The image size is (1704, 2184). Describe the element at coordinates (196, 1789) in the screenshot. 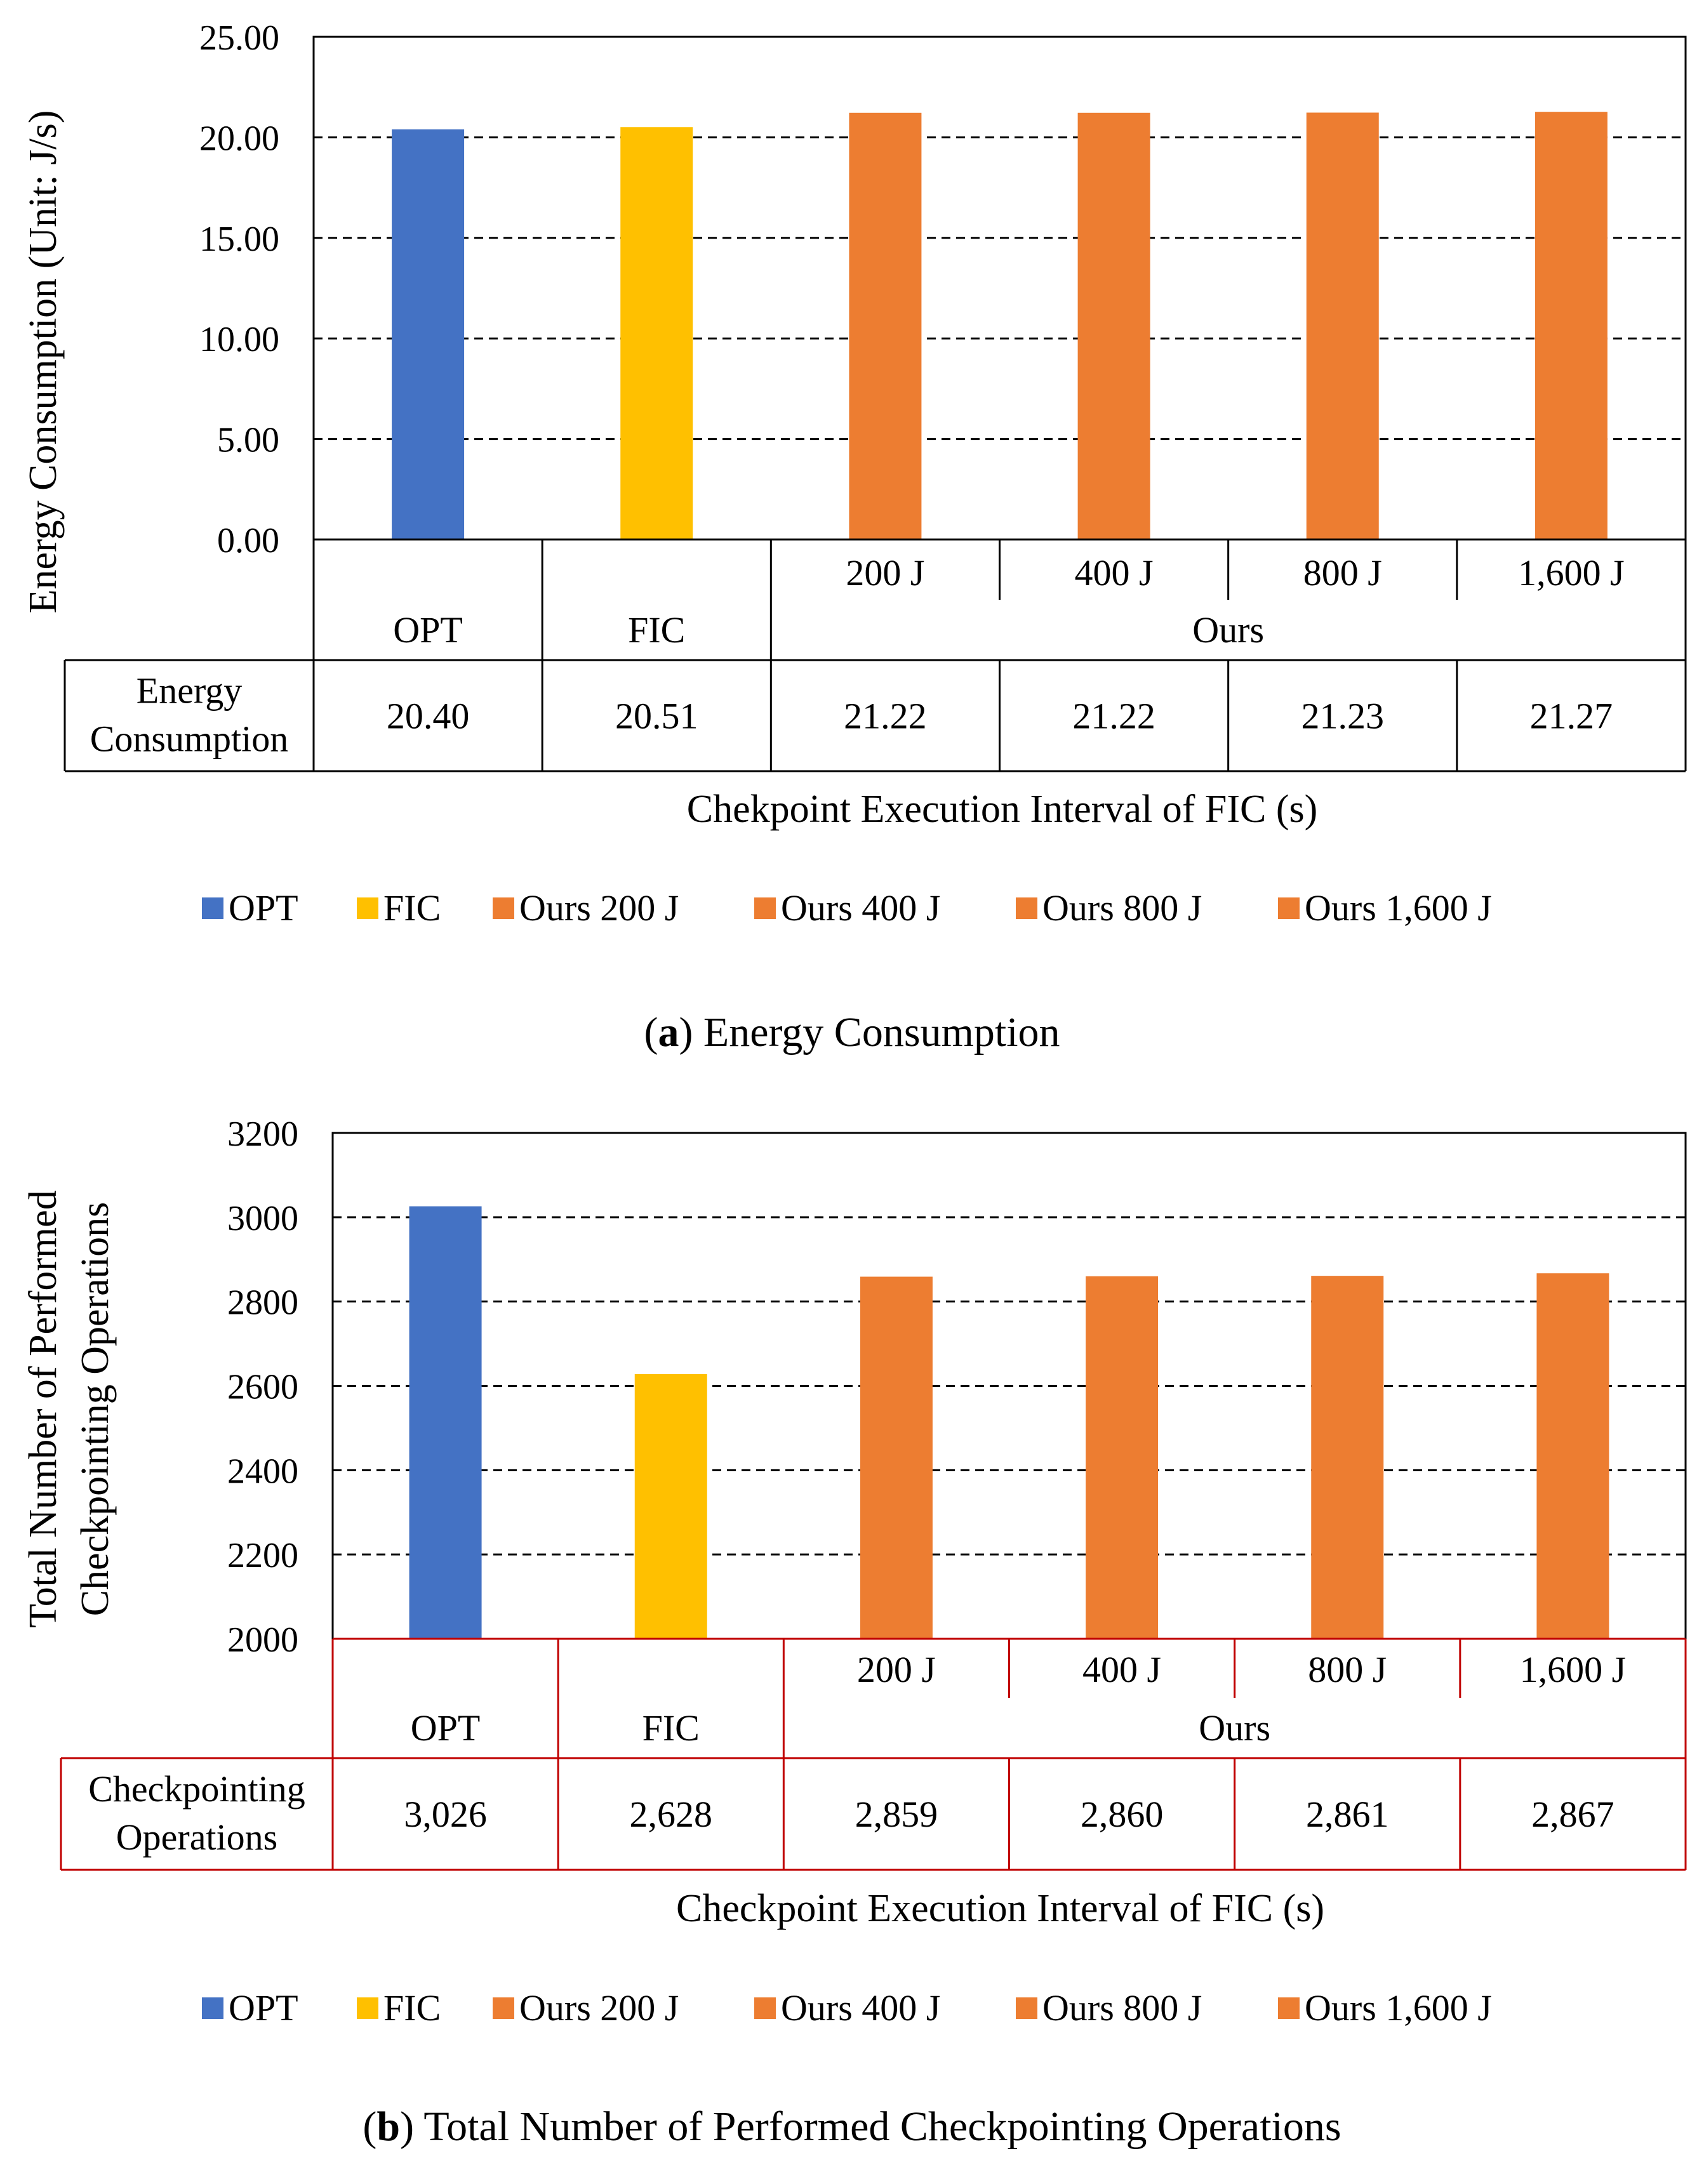

I see `row-header-line1: Checkpointing` at that location.